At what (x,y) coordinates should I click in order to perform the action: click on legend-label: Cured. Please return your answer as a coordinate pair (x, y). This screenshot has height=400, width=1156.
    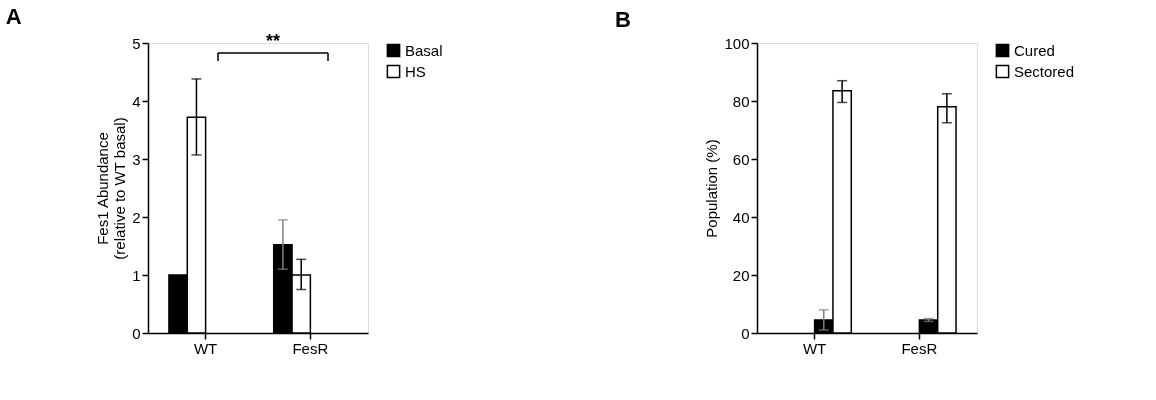
    Looking at the image, I should click on (1034, 50).